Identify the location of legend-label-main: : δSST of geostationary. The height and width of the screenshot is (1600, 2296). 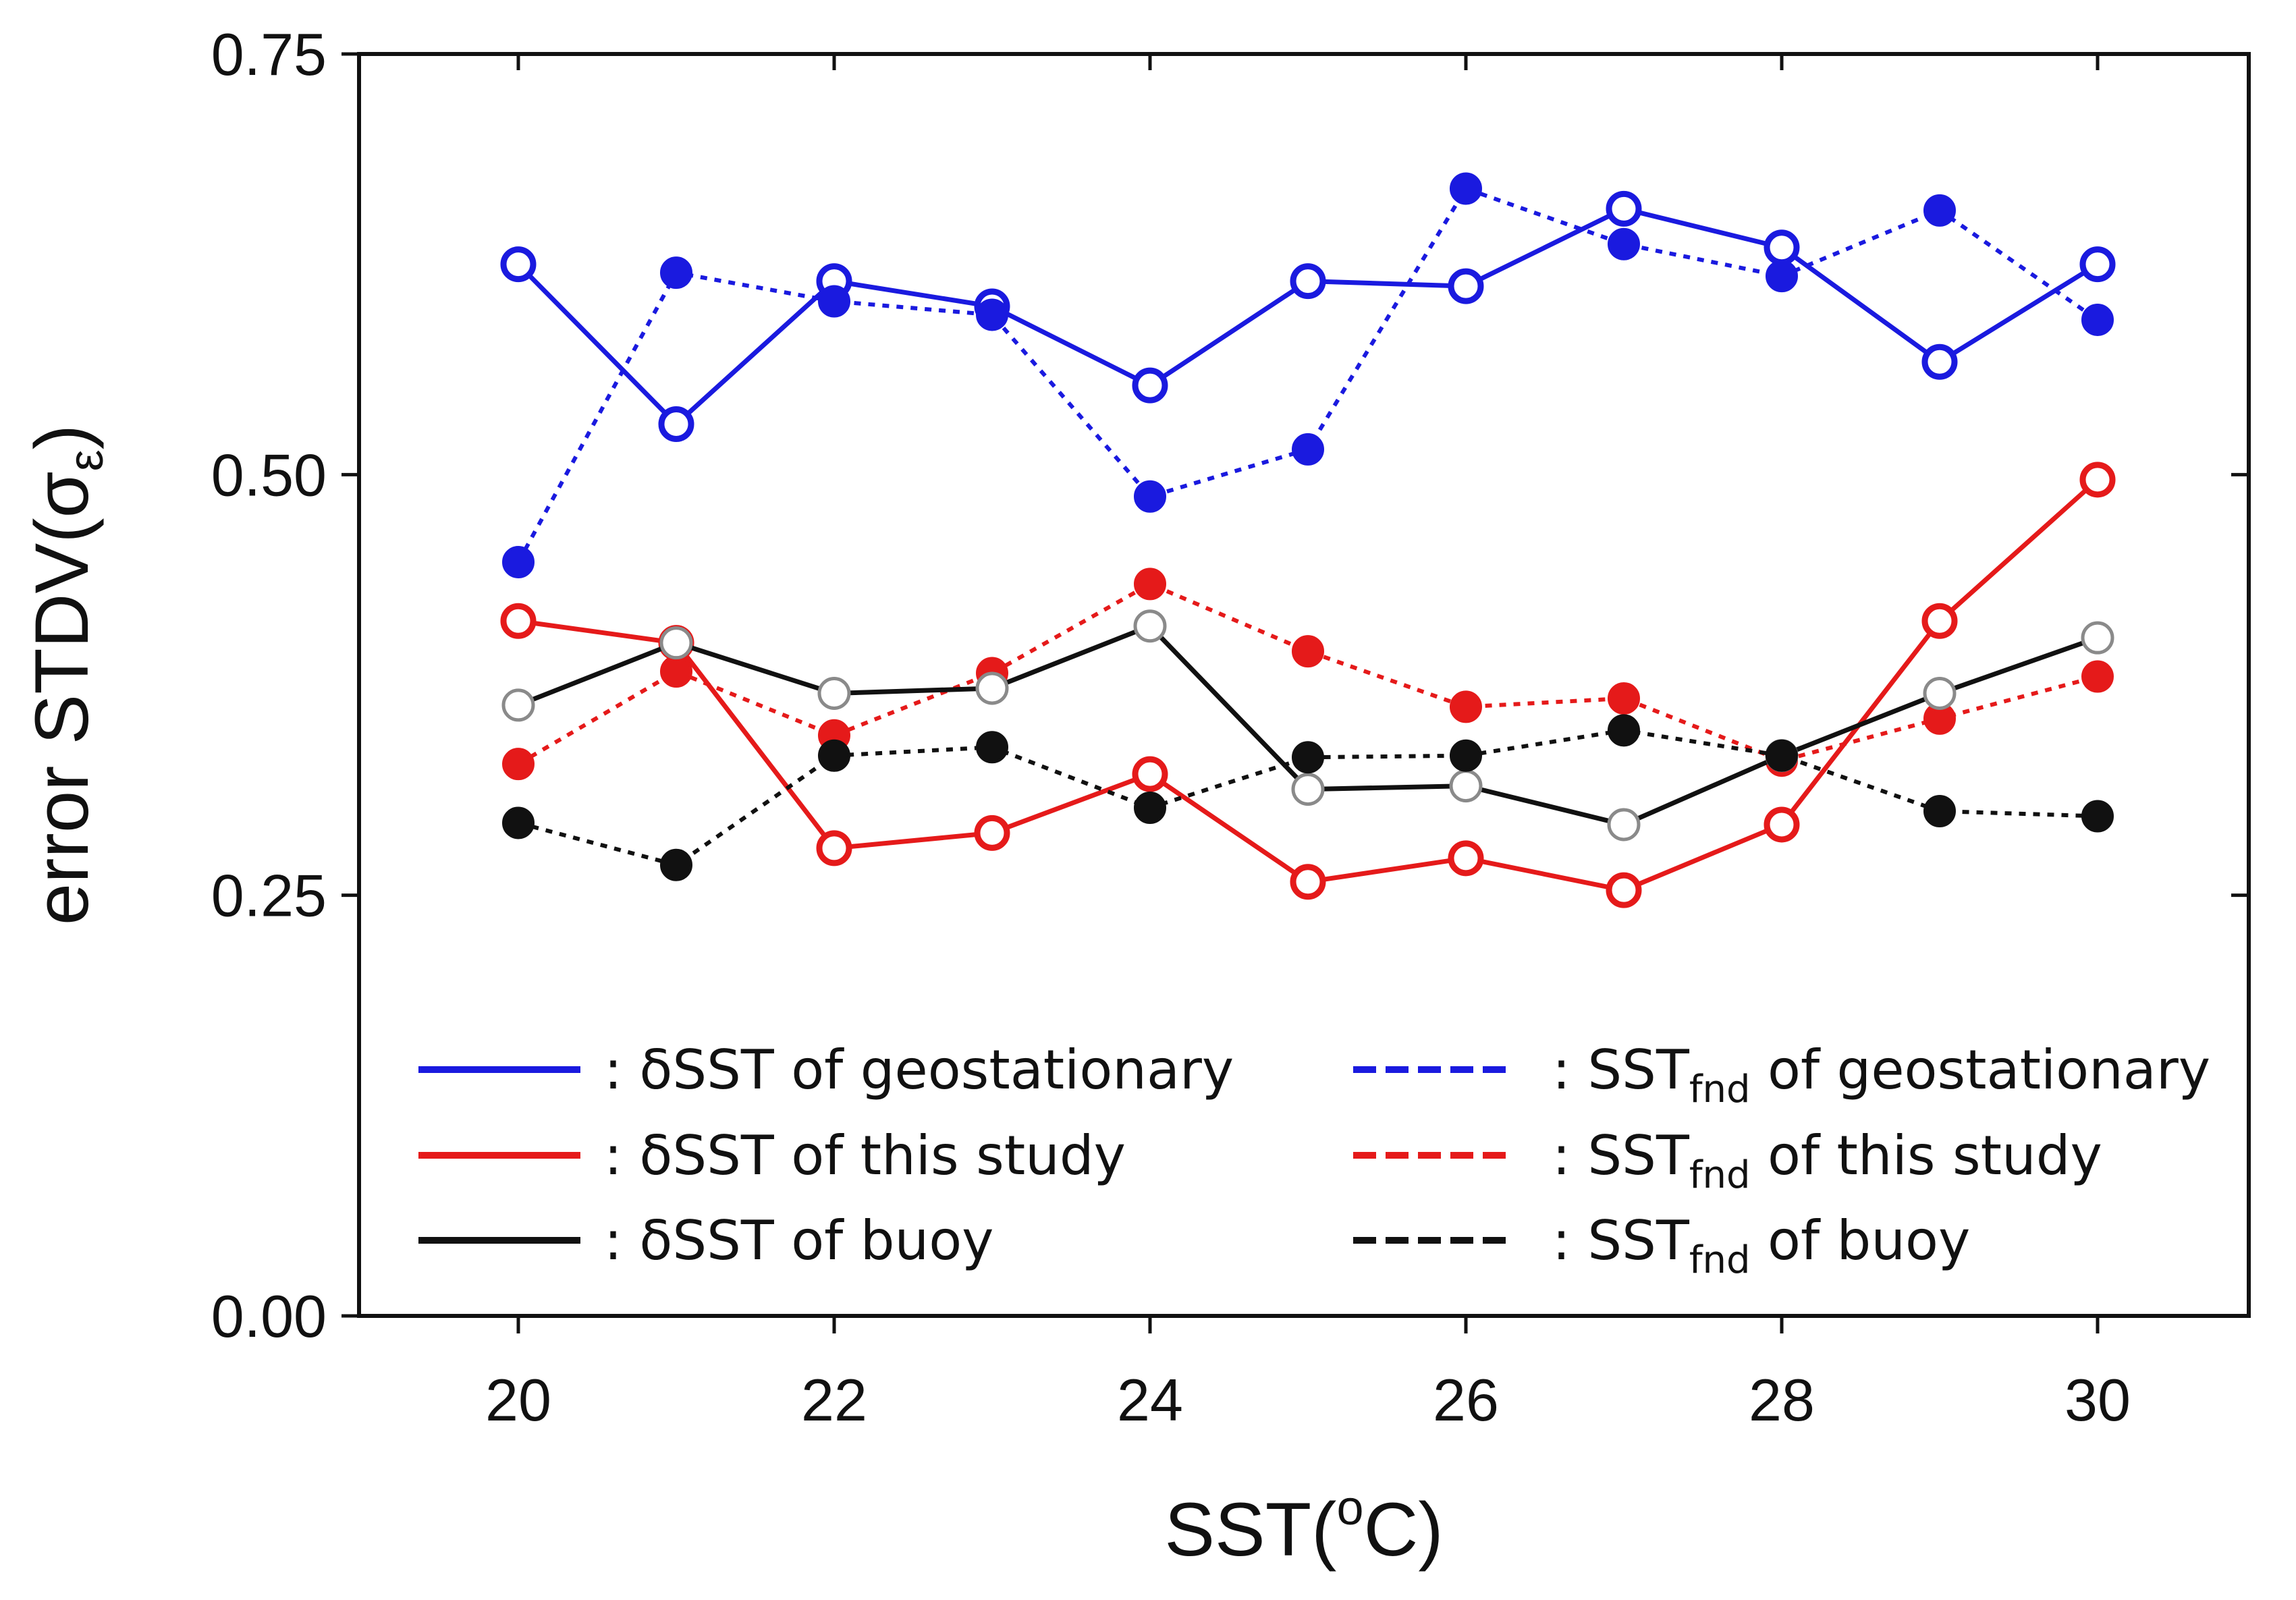
(919, 1070).